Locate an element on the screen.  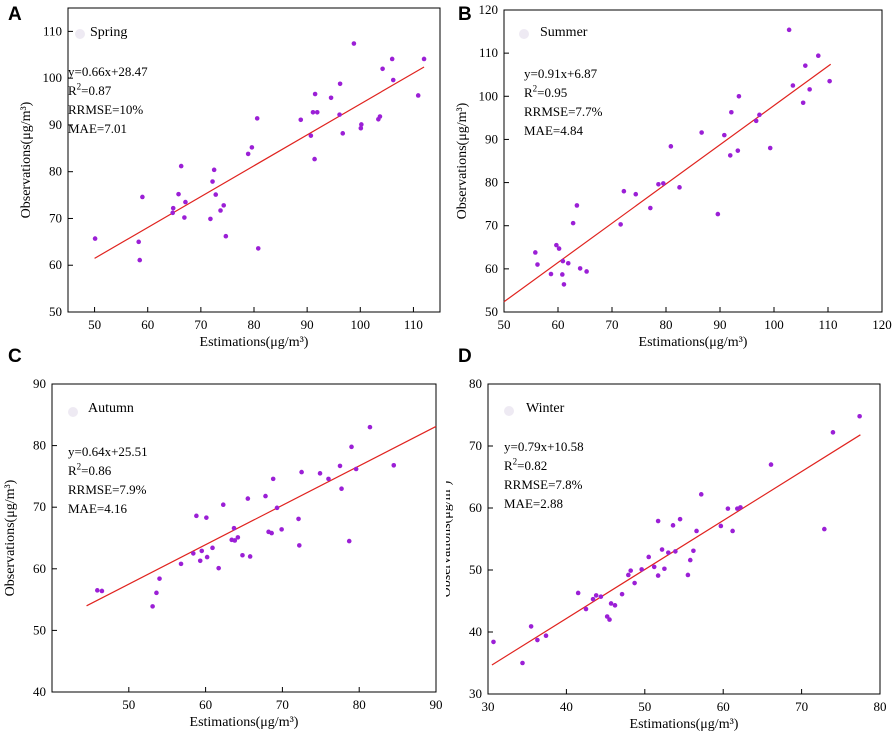
r2-value: =0.86 is located at coordinates (96, 470).